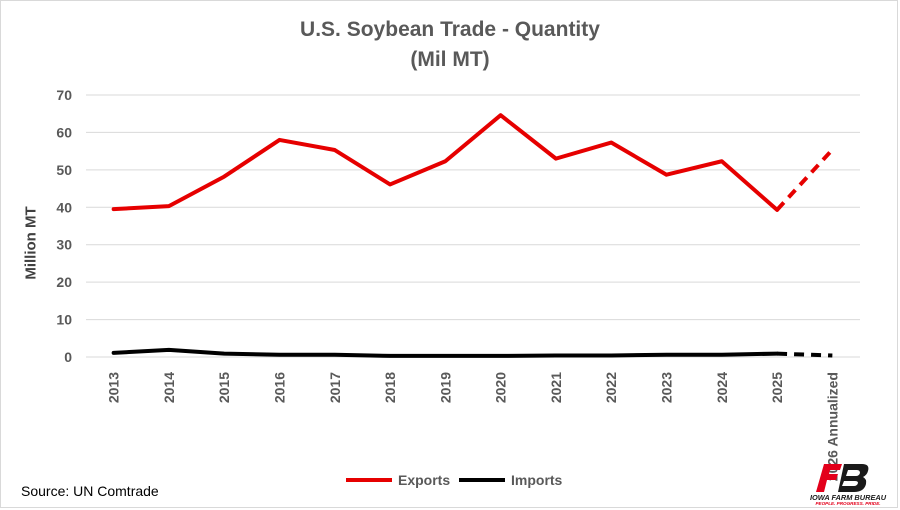  I want to click on logo-text: IOWA FARM BUREAU, so click(848, 497).